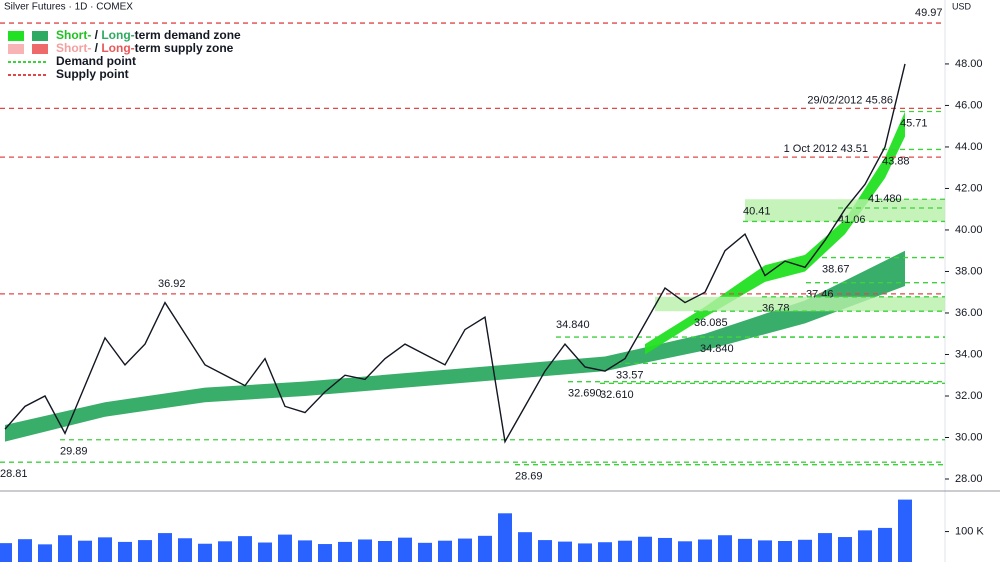  I want to click on legend-text: term supply zone, so click(184, 48).